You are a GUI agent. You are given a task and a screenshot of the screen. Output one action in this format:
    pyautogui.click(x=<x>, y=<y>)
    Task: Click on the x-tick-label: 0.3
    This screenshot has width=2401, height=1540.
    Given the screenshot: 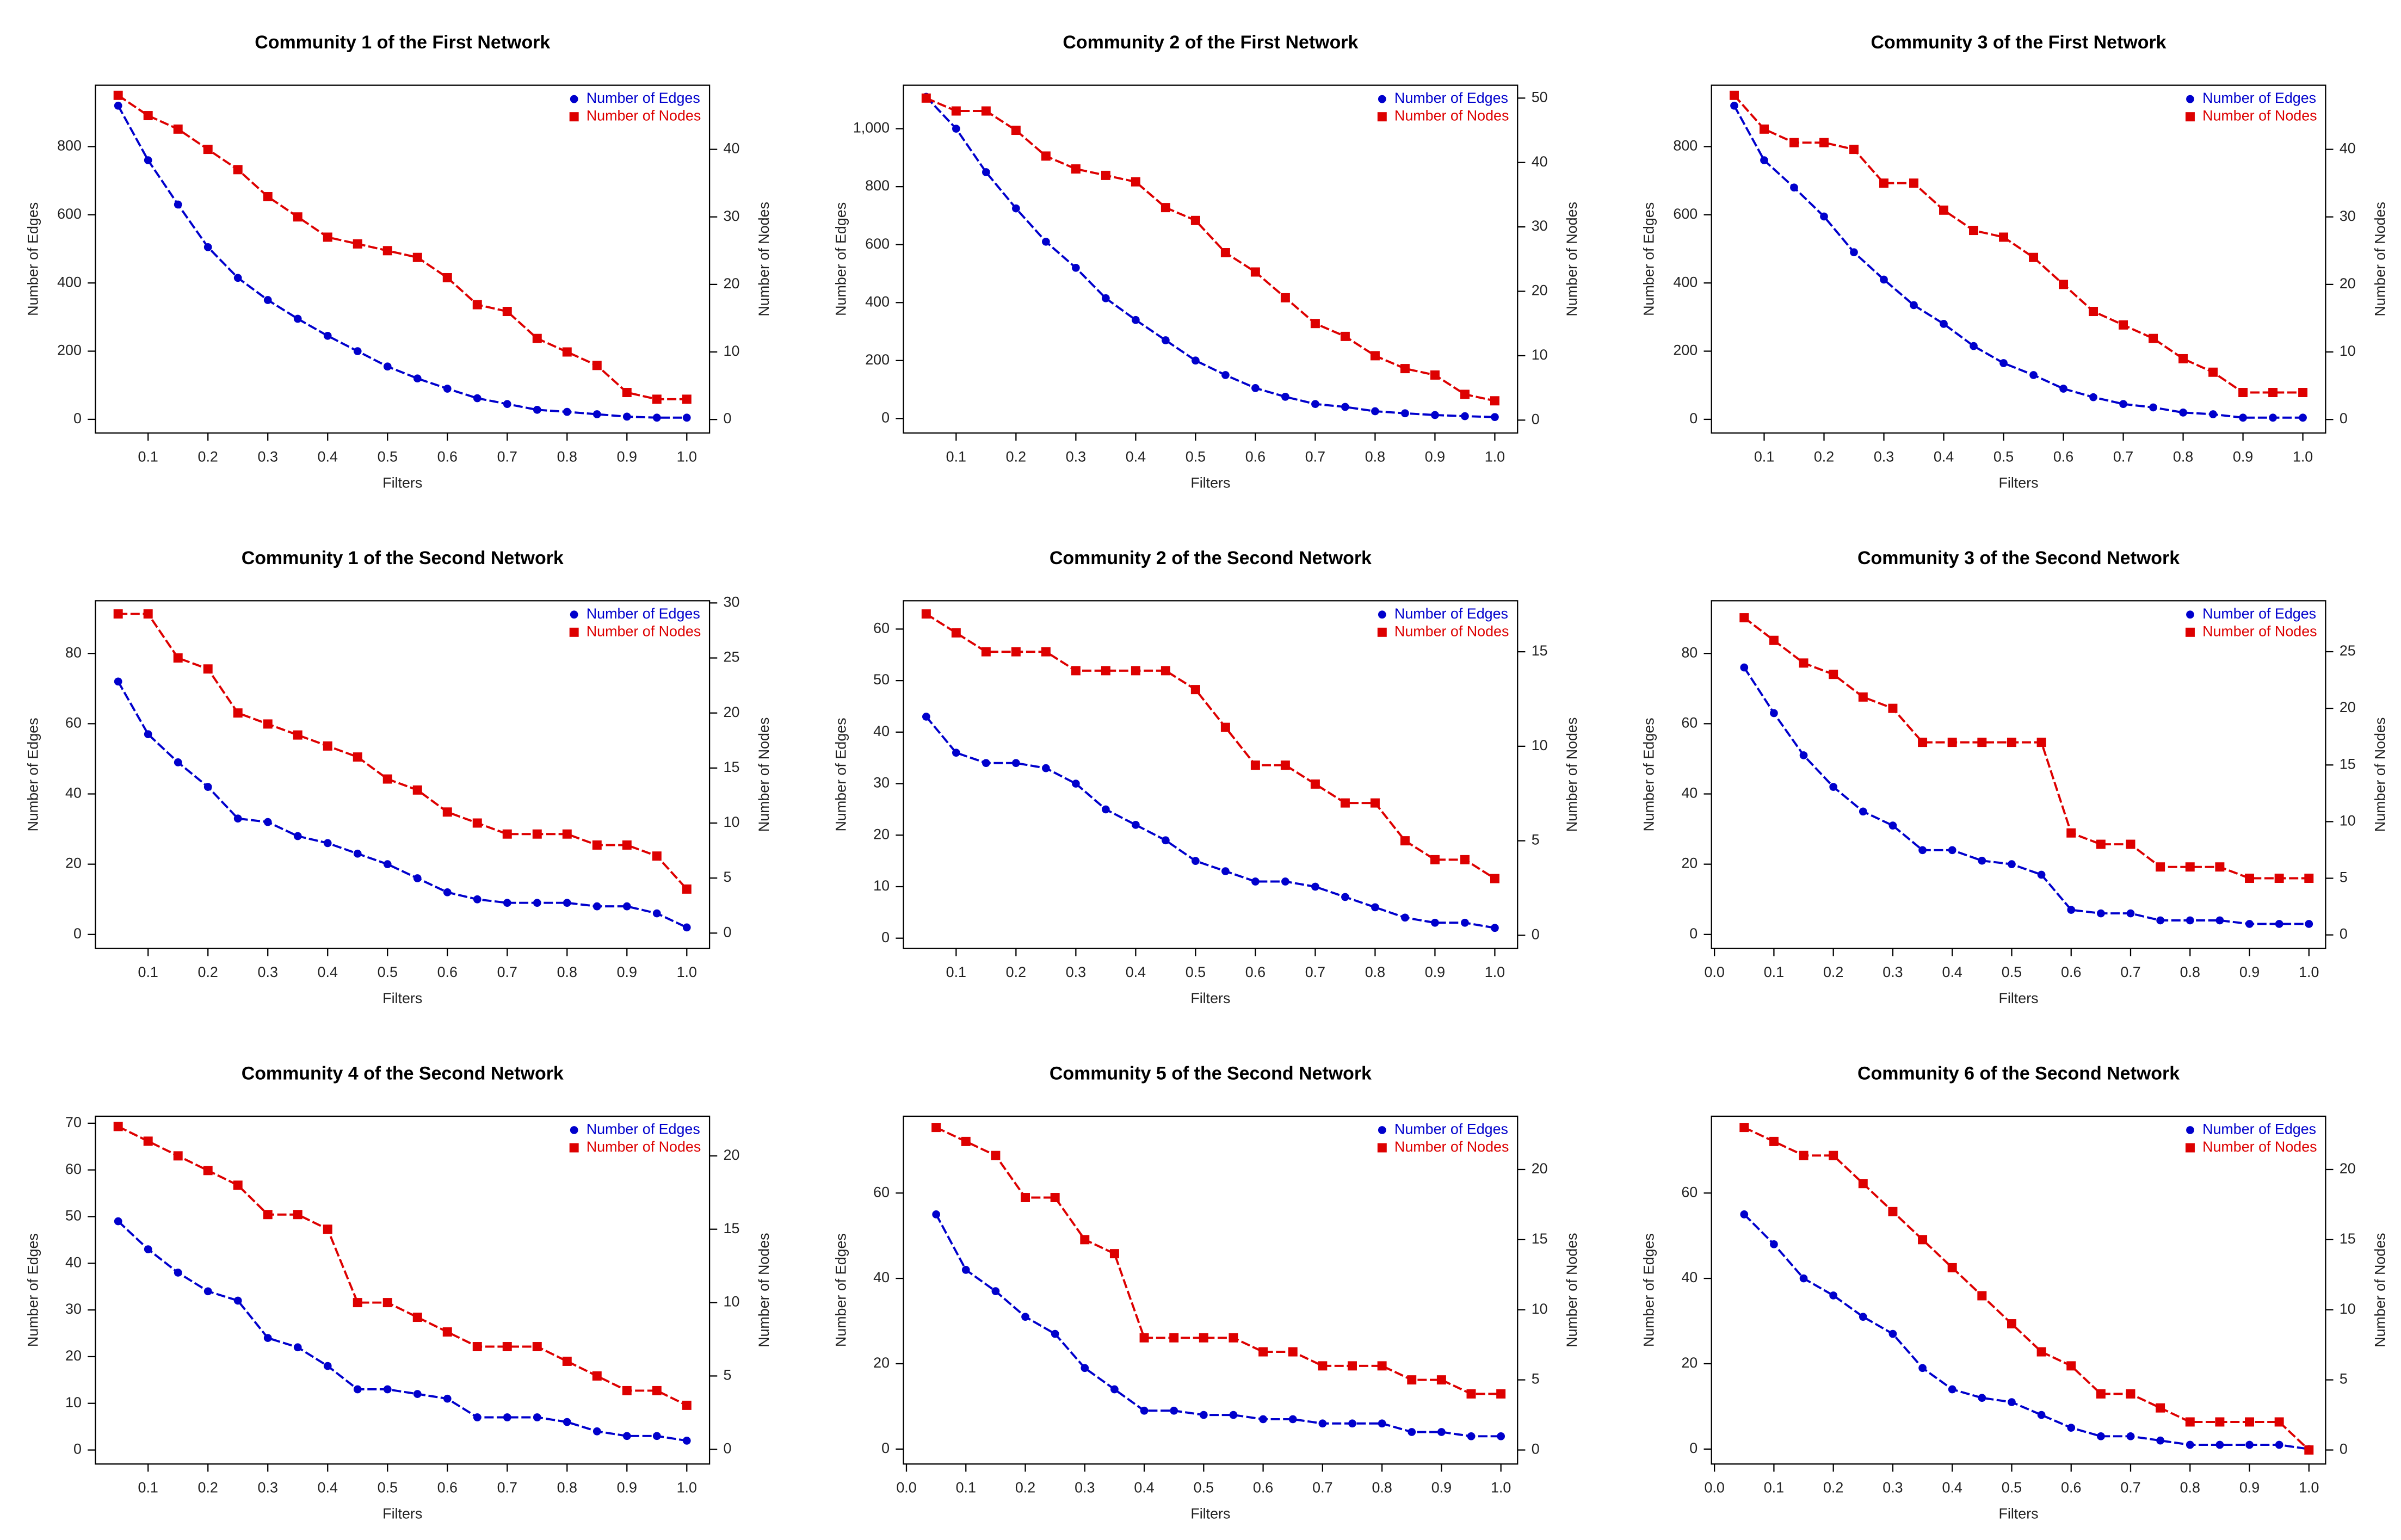 What is the action you would take?
    pyautogui.click(x=1892, y=1488)
    